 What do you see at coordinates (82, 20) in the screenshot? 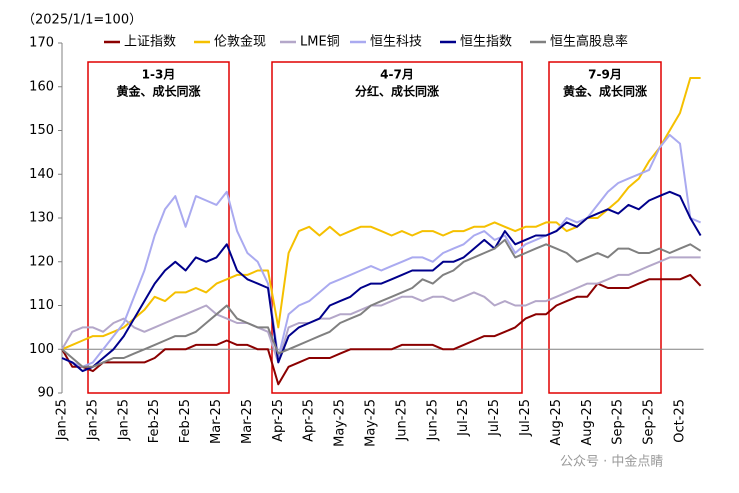
I see `y-axis-label: （2025/1/1=100）` at bounding box center [82, 20].